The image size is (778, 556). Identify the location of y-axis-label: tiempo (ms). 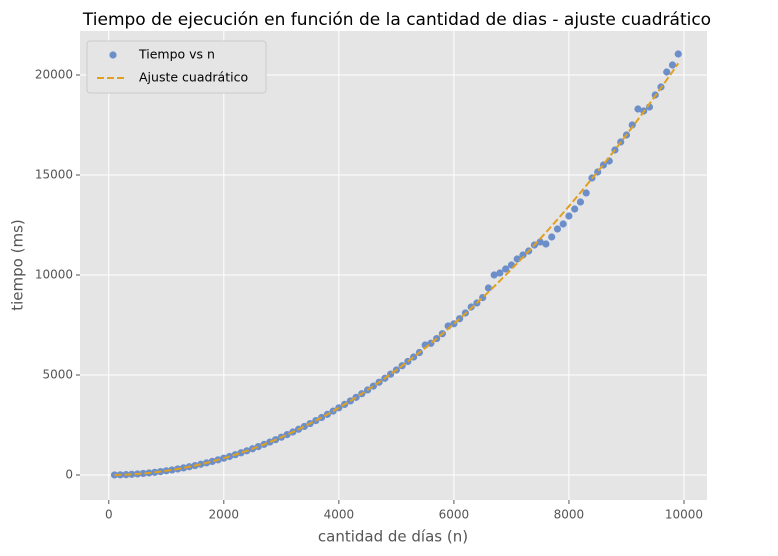
(18, 265).